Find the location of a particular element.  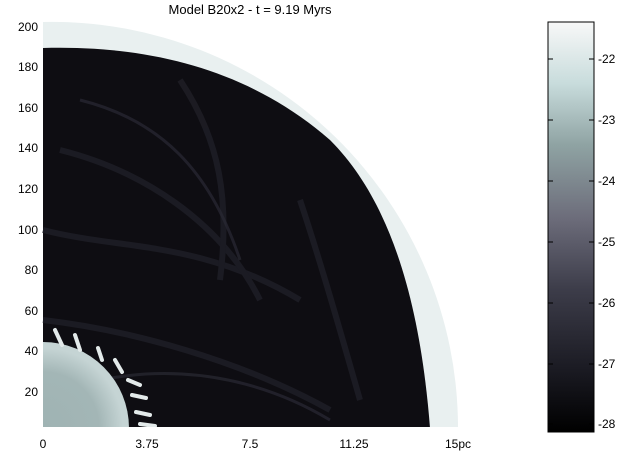

y-tick-label: 140 is located at coordinates (28, 148).